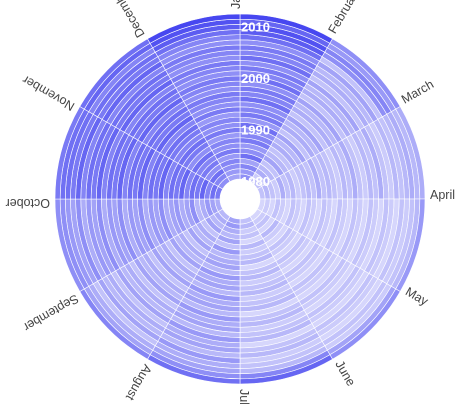 This screenshot has width=469, height=404. Describe the element at coordinates (194, 28) in the screenshot. I see `heatmap-cell` at that location.